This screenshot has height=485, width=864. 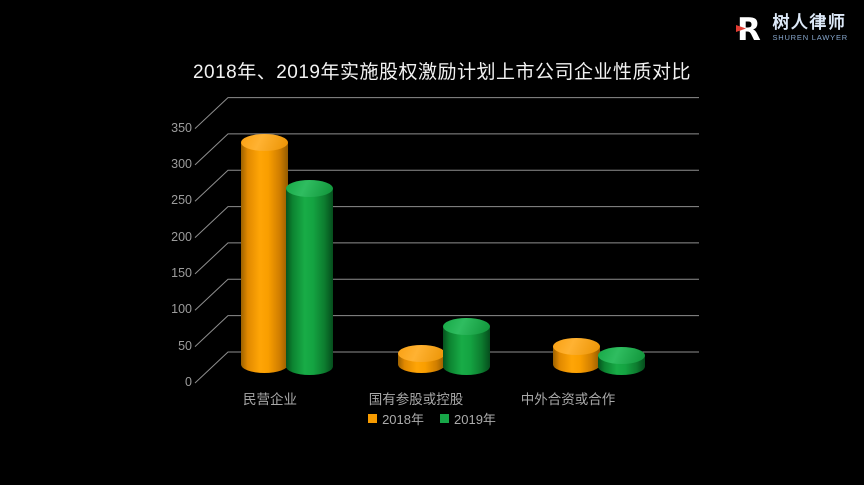 What do you see at coordinates (181, 236) in the screenshot?
I see `y-tick-label: 200` at bounding box center [181, 236].